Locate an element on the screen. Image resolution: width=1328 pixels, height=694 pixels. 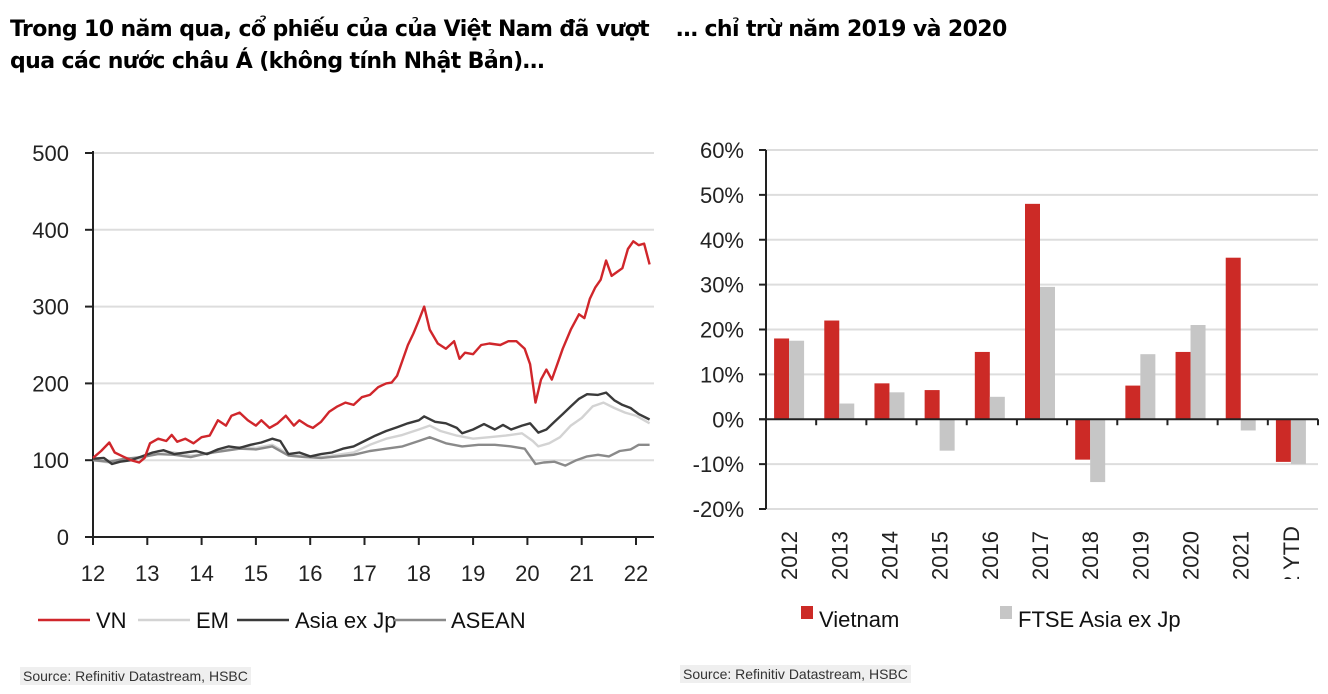
bar-vietnam-2018 is located at coordinates (1083, 439).